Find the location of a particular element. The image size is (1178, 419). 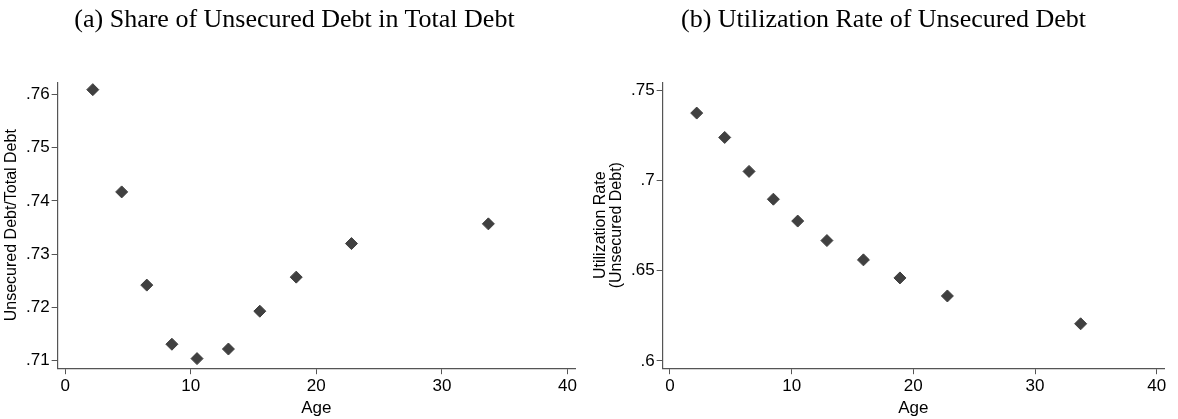

chart-title: (b) Utilization Rate of Unsecured Debt is located at coordinates (883, 19).